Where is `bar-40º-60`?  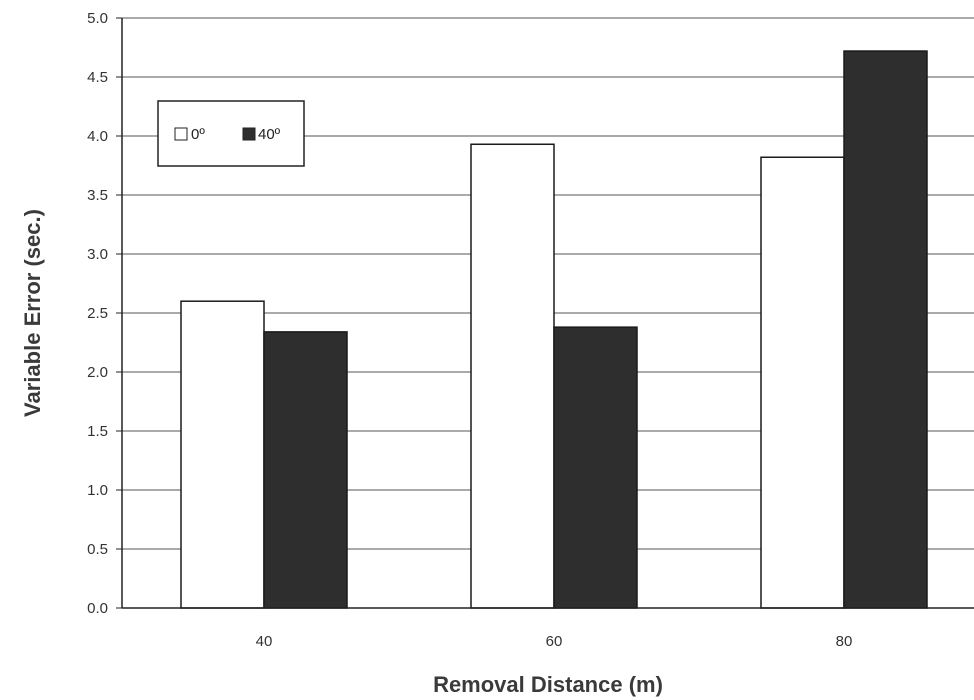 bar-40º-60 is located at coordinates (595, 467).